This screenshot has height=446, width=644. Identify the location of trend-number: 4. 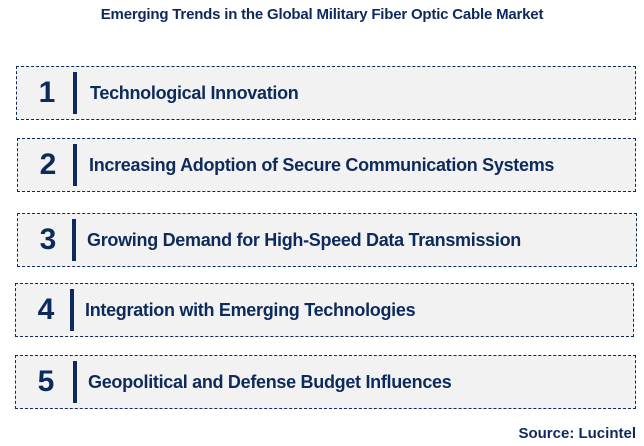
(46, 309).